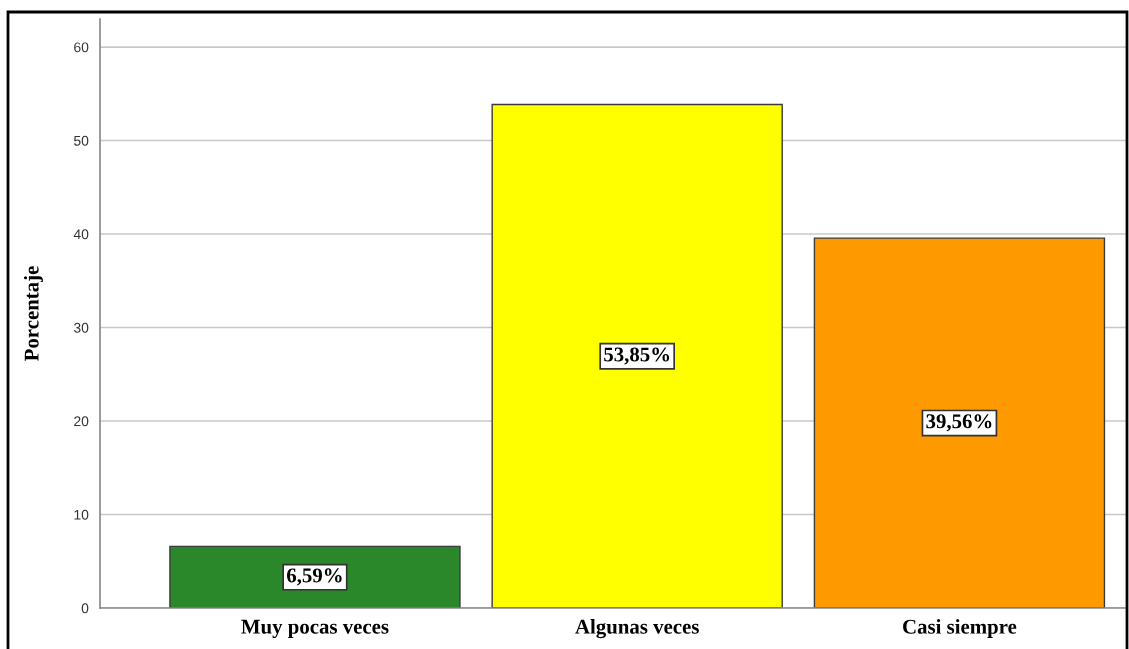 Image resolution: width=1129 pixels, height=649 pixels. I want to click on data-label: 6,59%, so click(314, 577).